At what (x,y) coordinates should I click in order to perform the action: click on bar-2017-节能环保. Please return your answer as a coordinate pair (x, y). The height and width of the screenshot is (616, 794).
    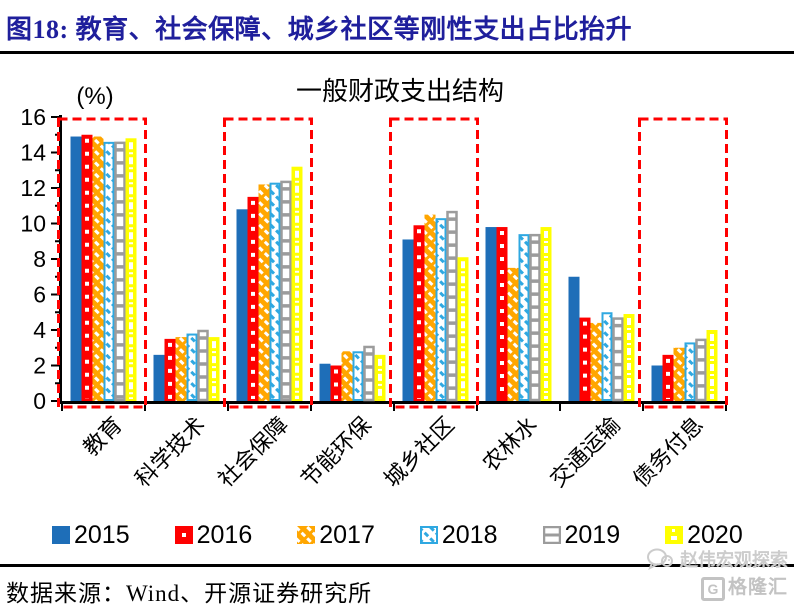
    Looking at the image, I should click on (347, 376).